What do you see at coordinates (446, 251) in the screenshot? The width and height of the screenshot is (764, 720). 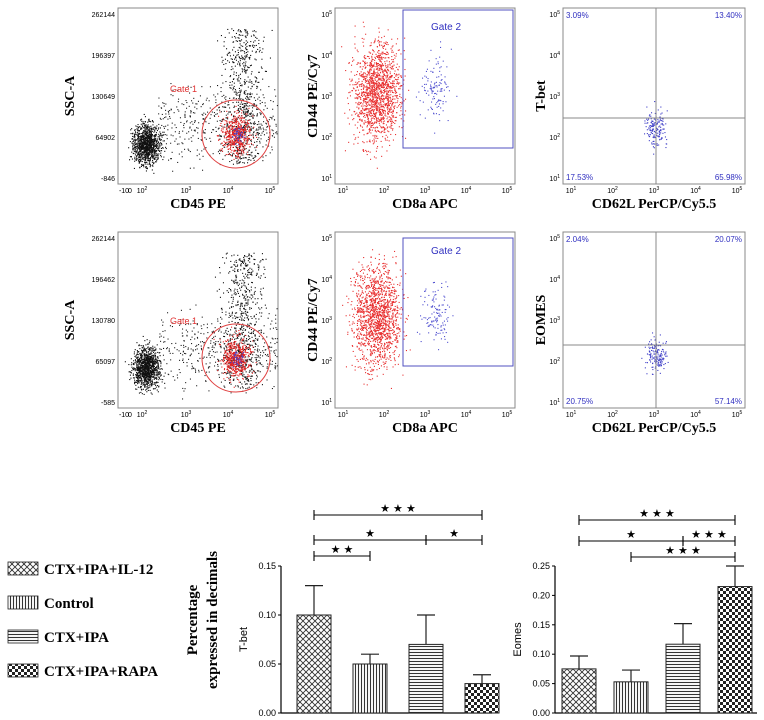 I see `gate-label: Gate 2` at bounding box center [446, 251].